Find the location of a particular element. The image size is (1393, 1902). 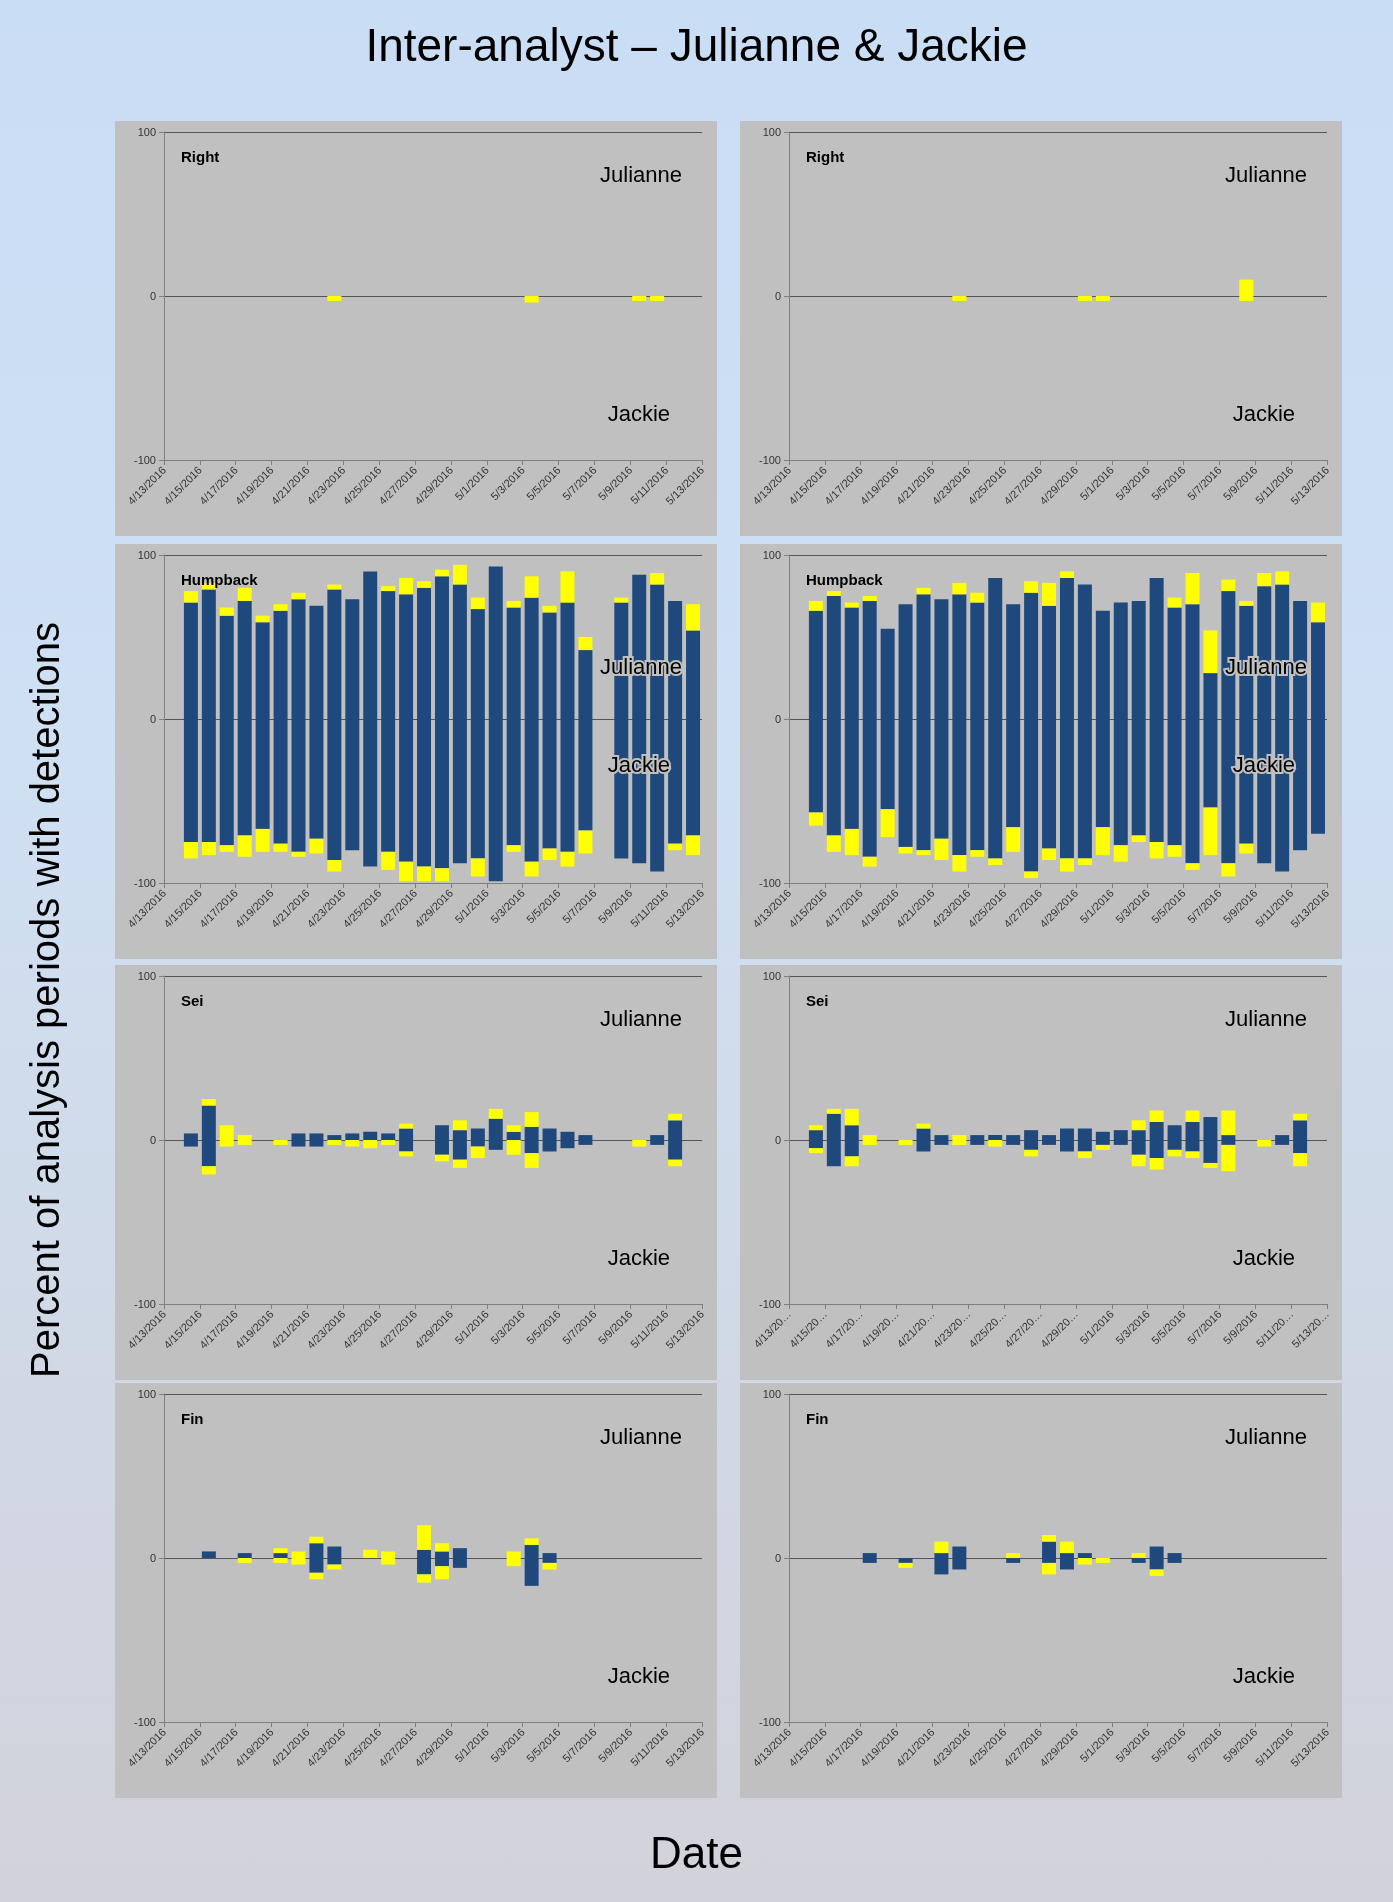

text: Right is located at coordinates (200, 156).